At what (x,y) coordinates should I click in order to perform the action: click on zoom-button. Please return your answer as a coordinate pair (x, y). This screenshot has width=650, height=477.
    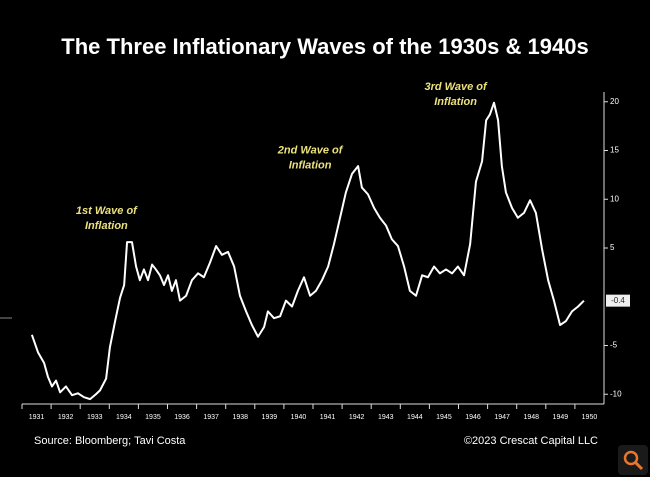
    Looking at the image, I should click on (633, 460).